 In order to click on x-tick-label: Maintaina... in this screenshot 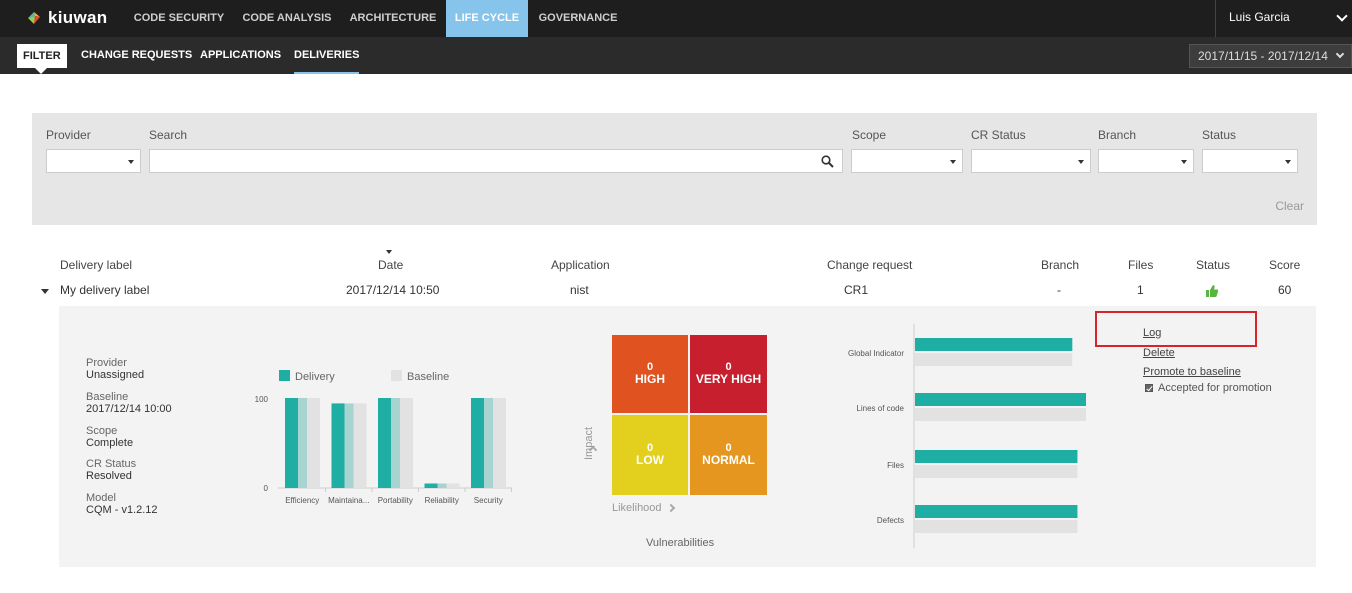, I will do `click(348, 500)`.